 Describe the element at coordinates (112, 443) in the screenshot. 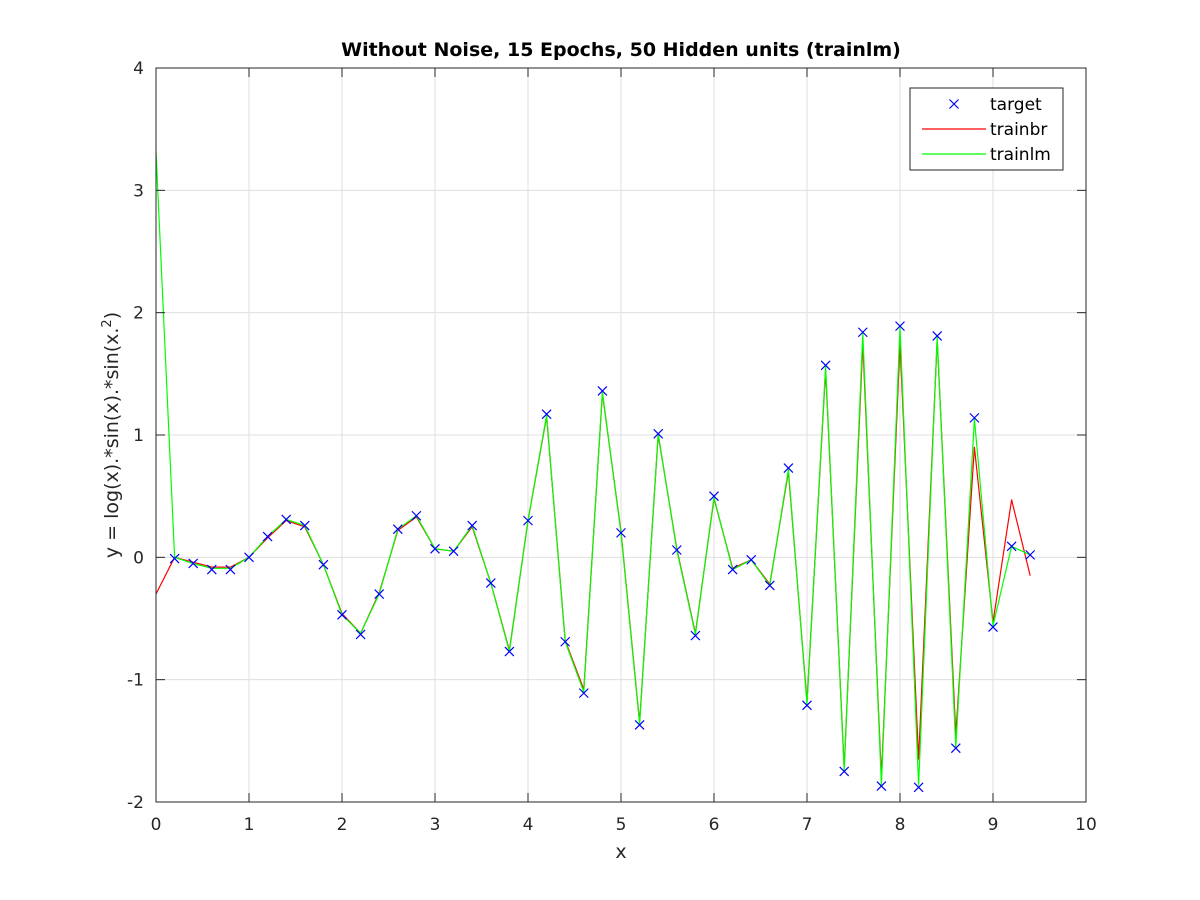

I see `y-axis-label-main: y = log(x).*sin(x).*sin(x.` at that location.